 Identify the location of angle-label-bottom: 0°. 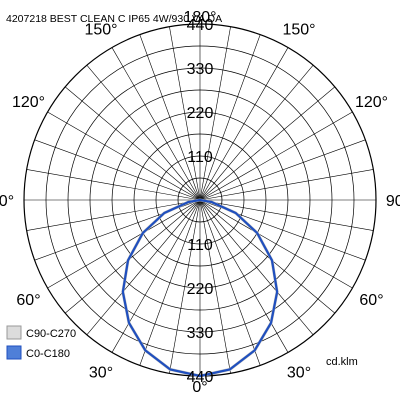
(199, 387).